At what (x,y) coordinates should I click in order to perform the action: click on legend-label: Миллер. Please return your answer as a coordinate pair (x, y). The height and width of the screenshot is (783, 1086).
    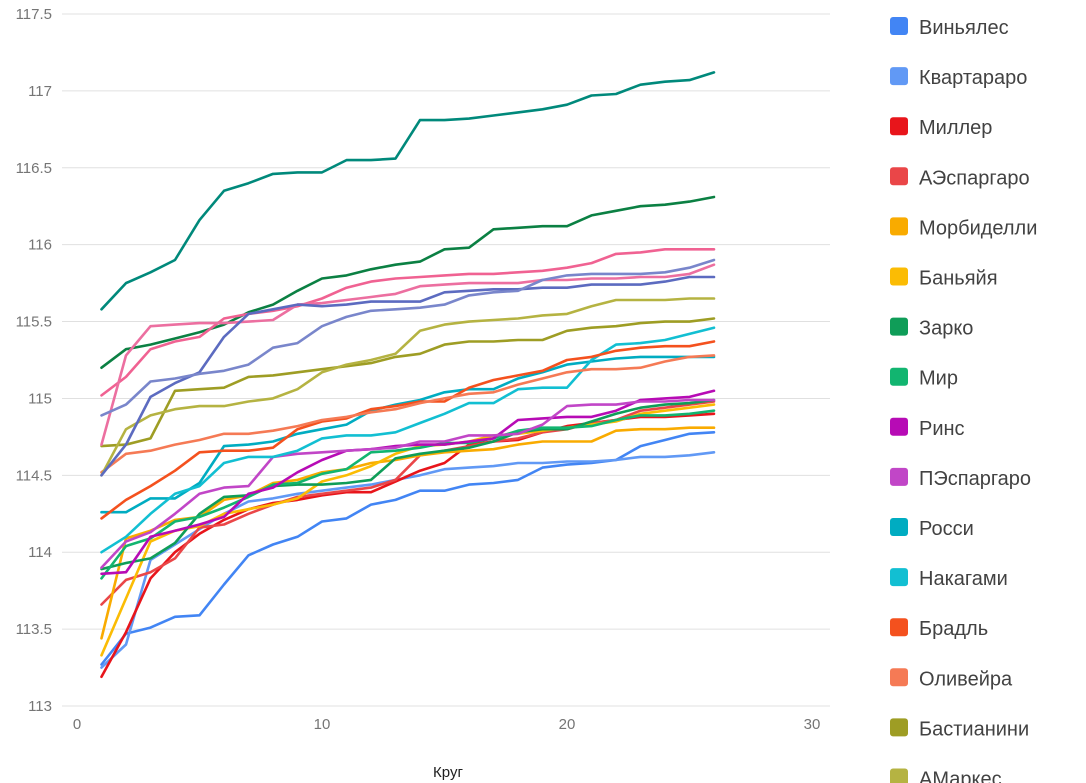
    Looking at the image, I should click on (955, 128).